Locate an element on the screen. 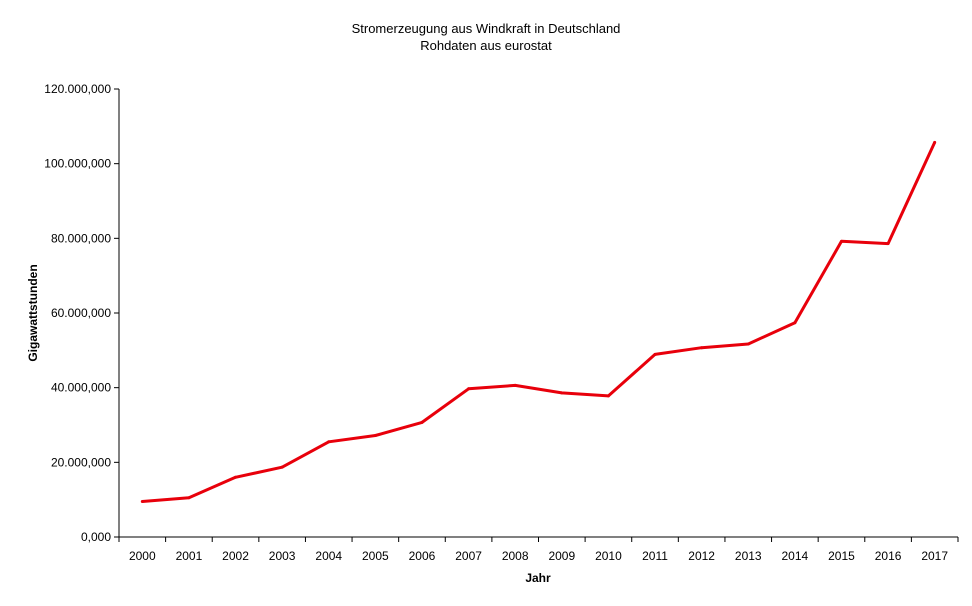 This screenshot has height=606, width=972. y-tick-label: 20.000,000 is located at coordinates (81, 462).